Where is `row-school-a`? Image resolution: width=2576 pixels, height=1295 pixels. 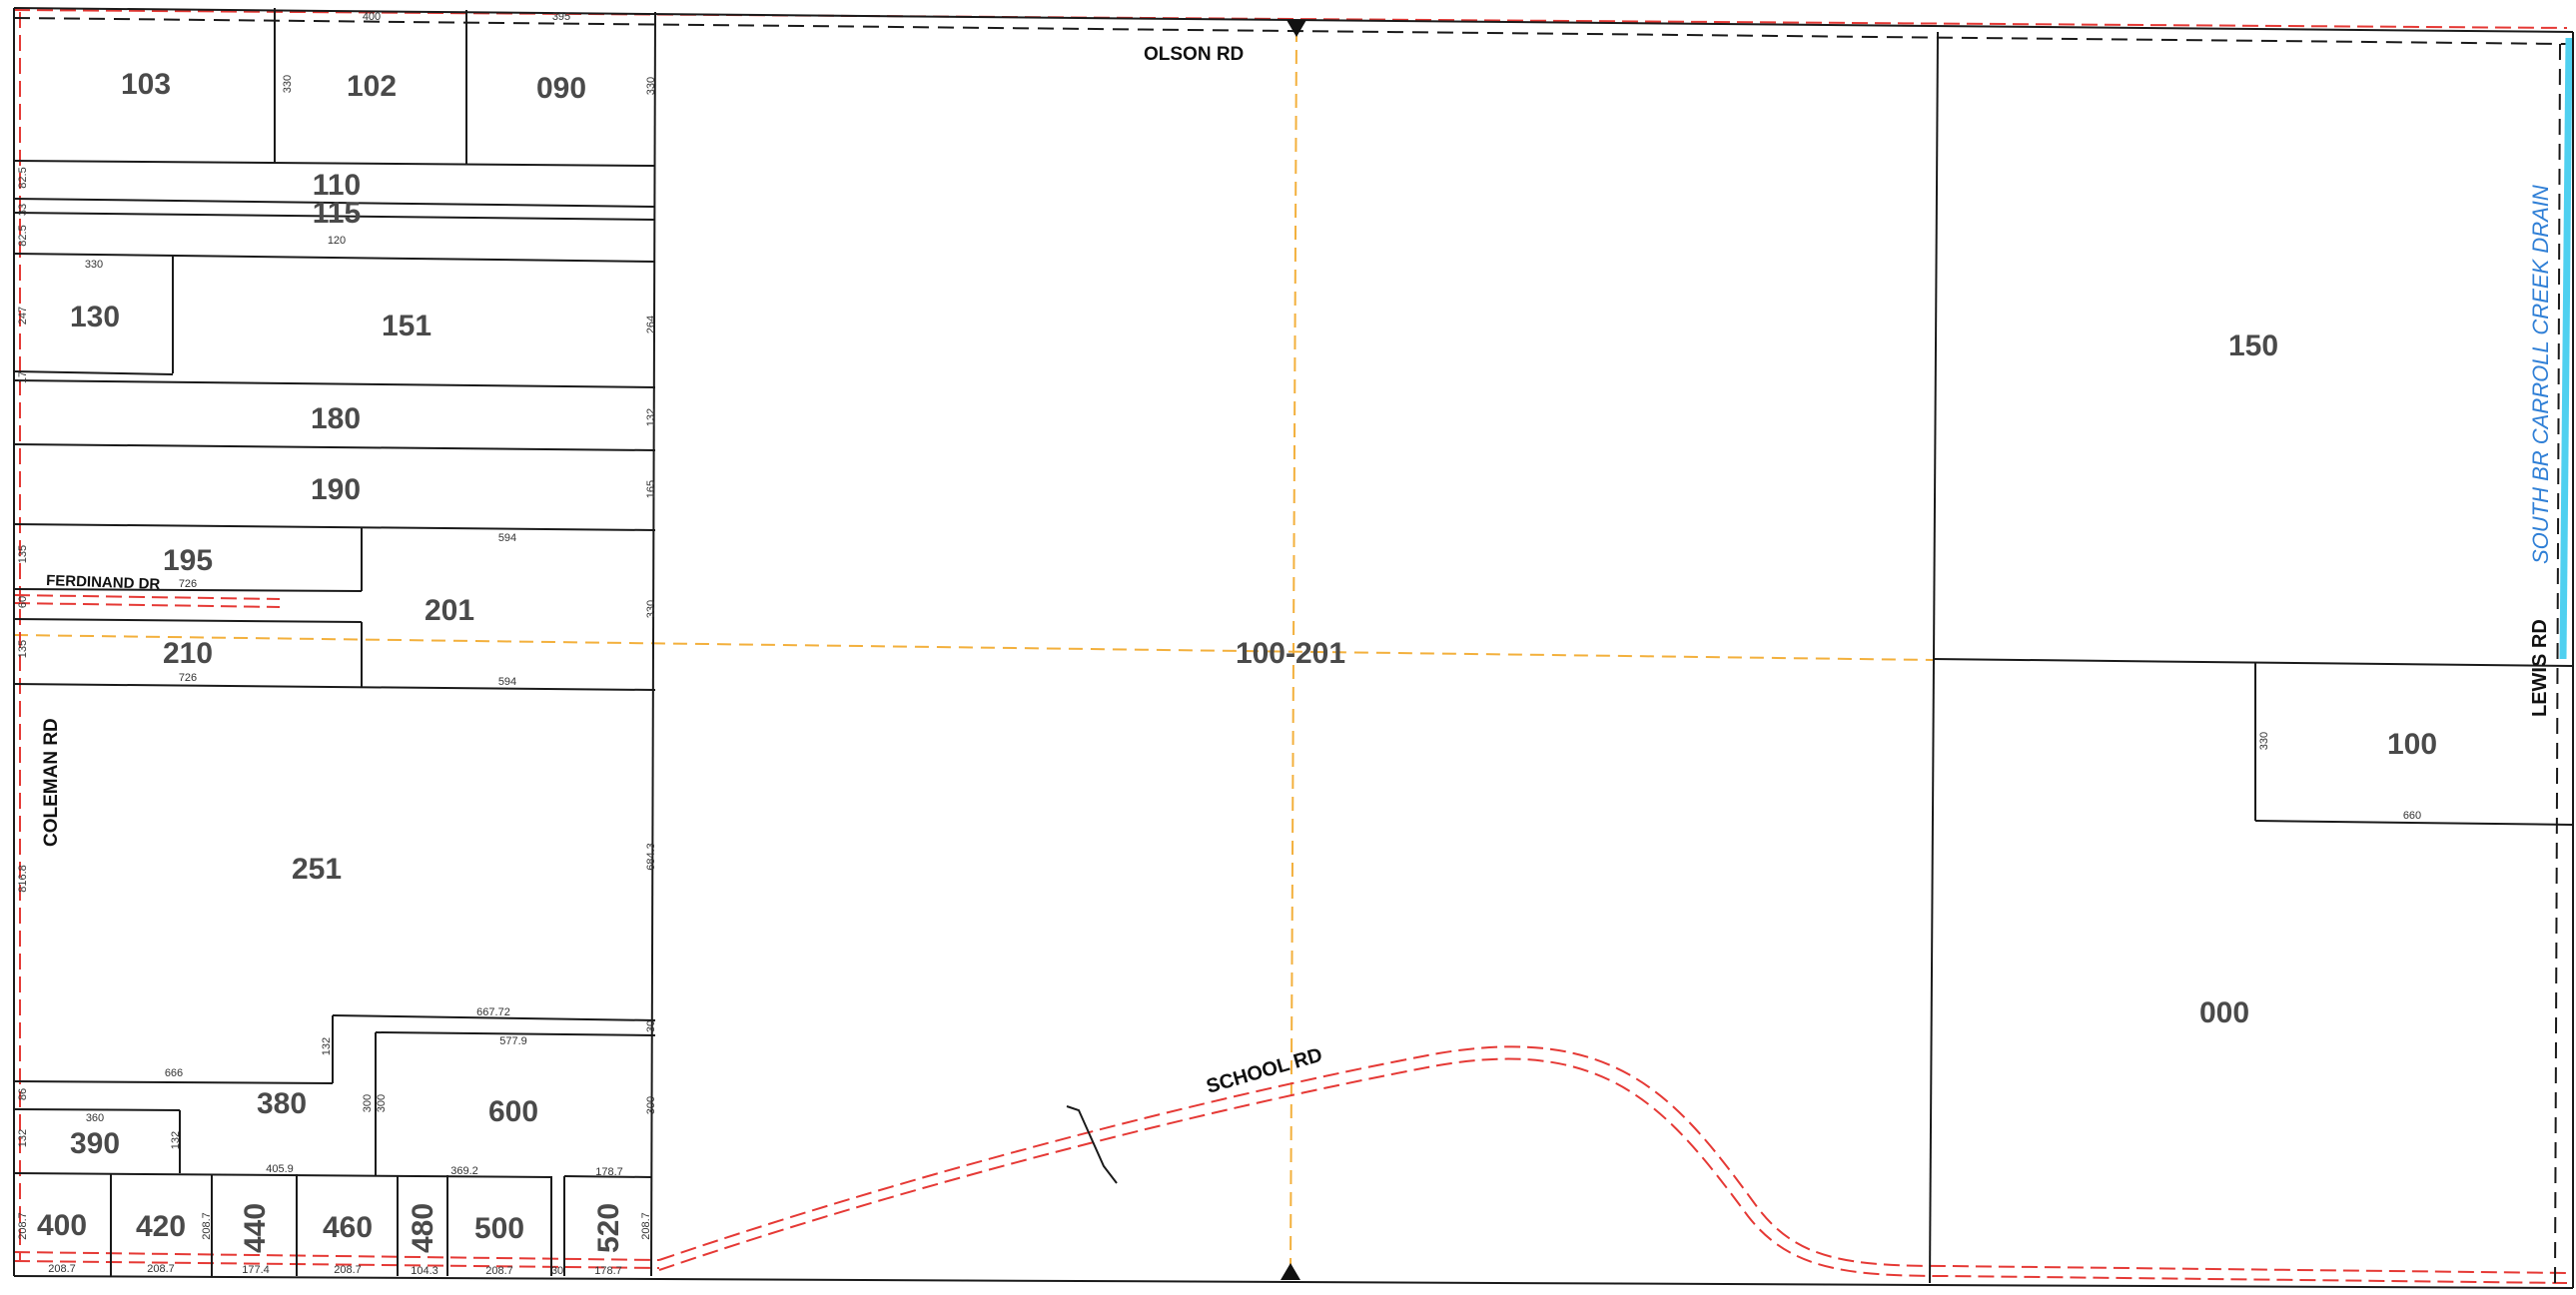
row-school-a is located at coordinates (1613, 1159).